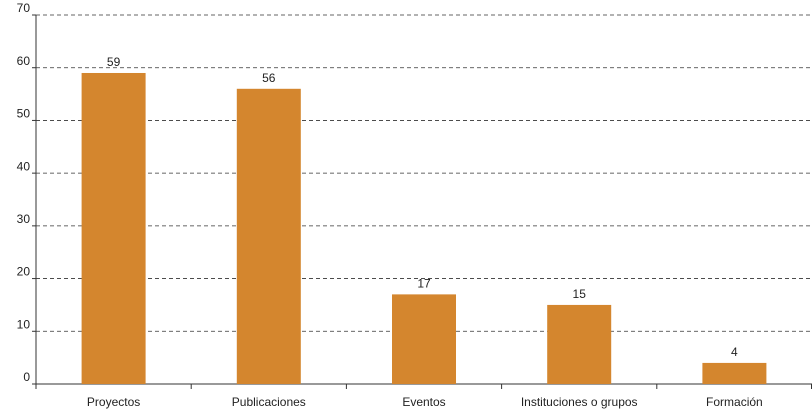  I want to click on y-tick-label: 20, so click(24, 272).